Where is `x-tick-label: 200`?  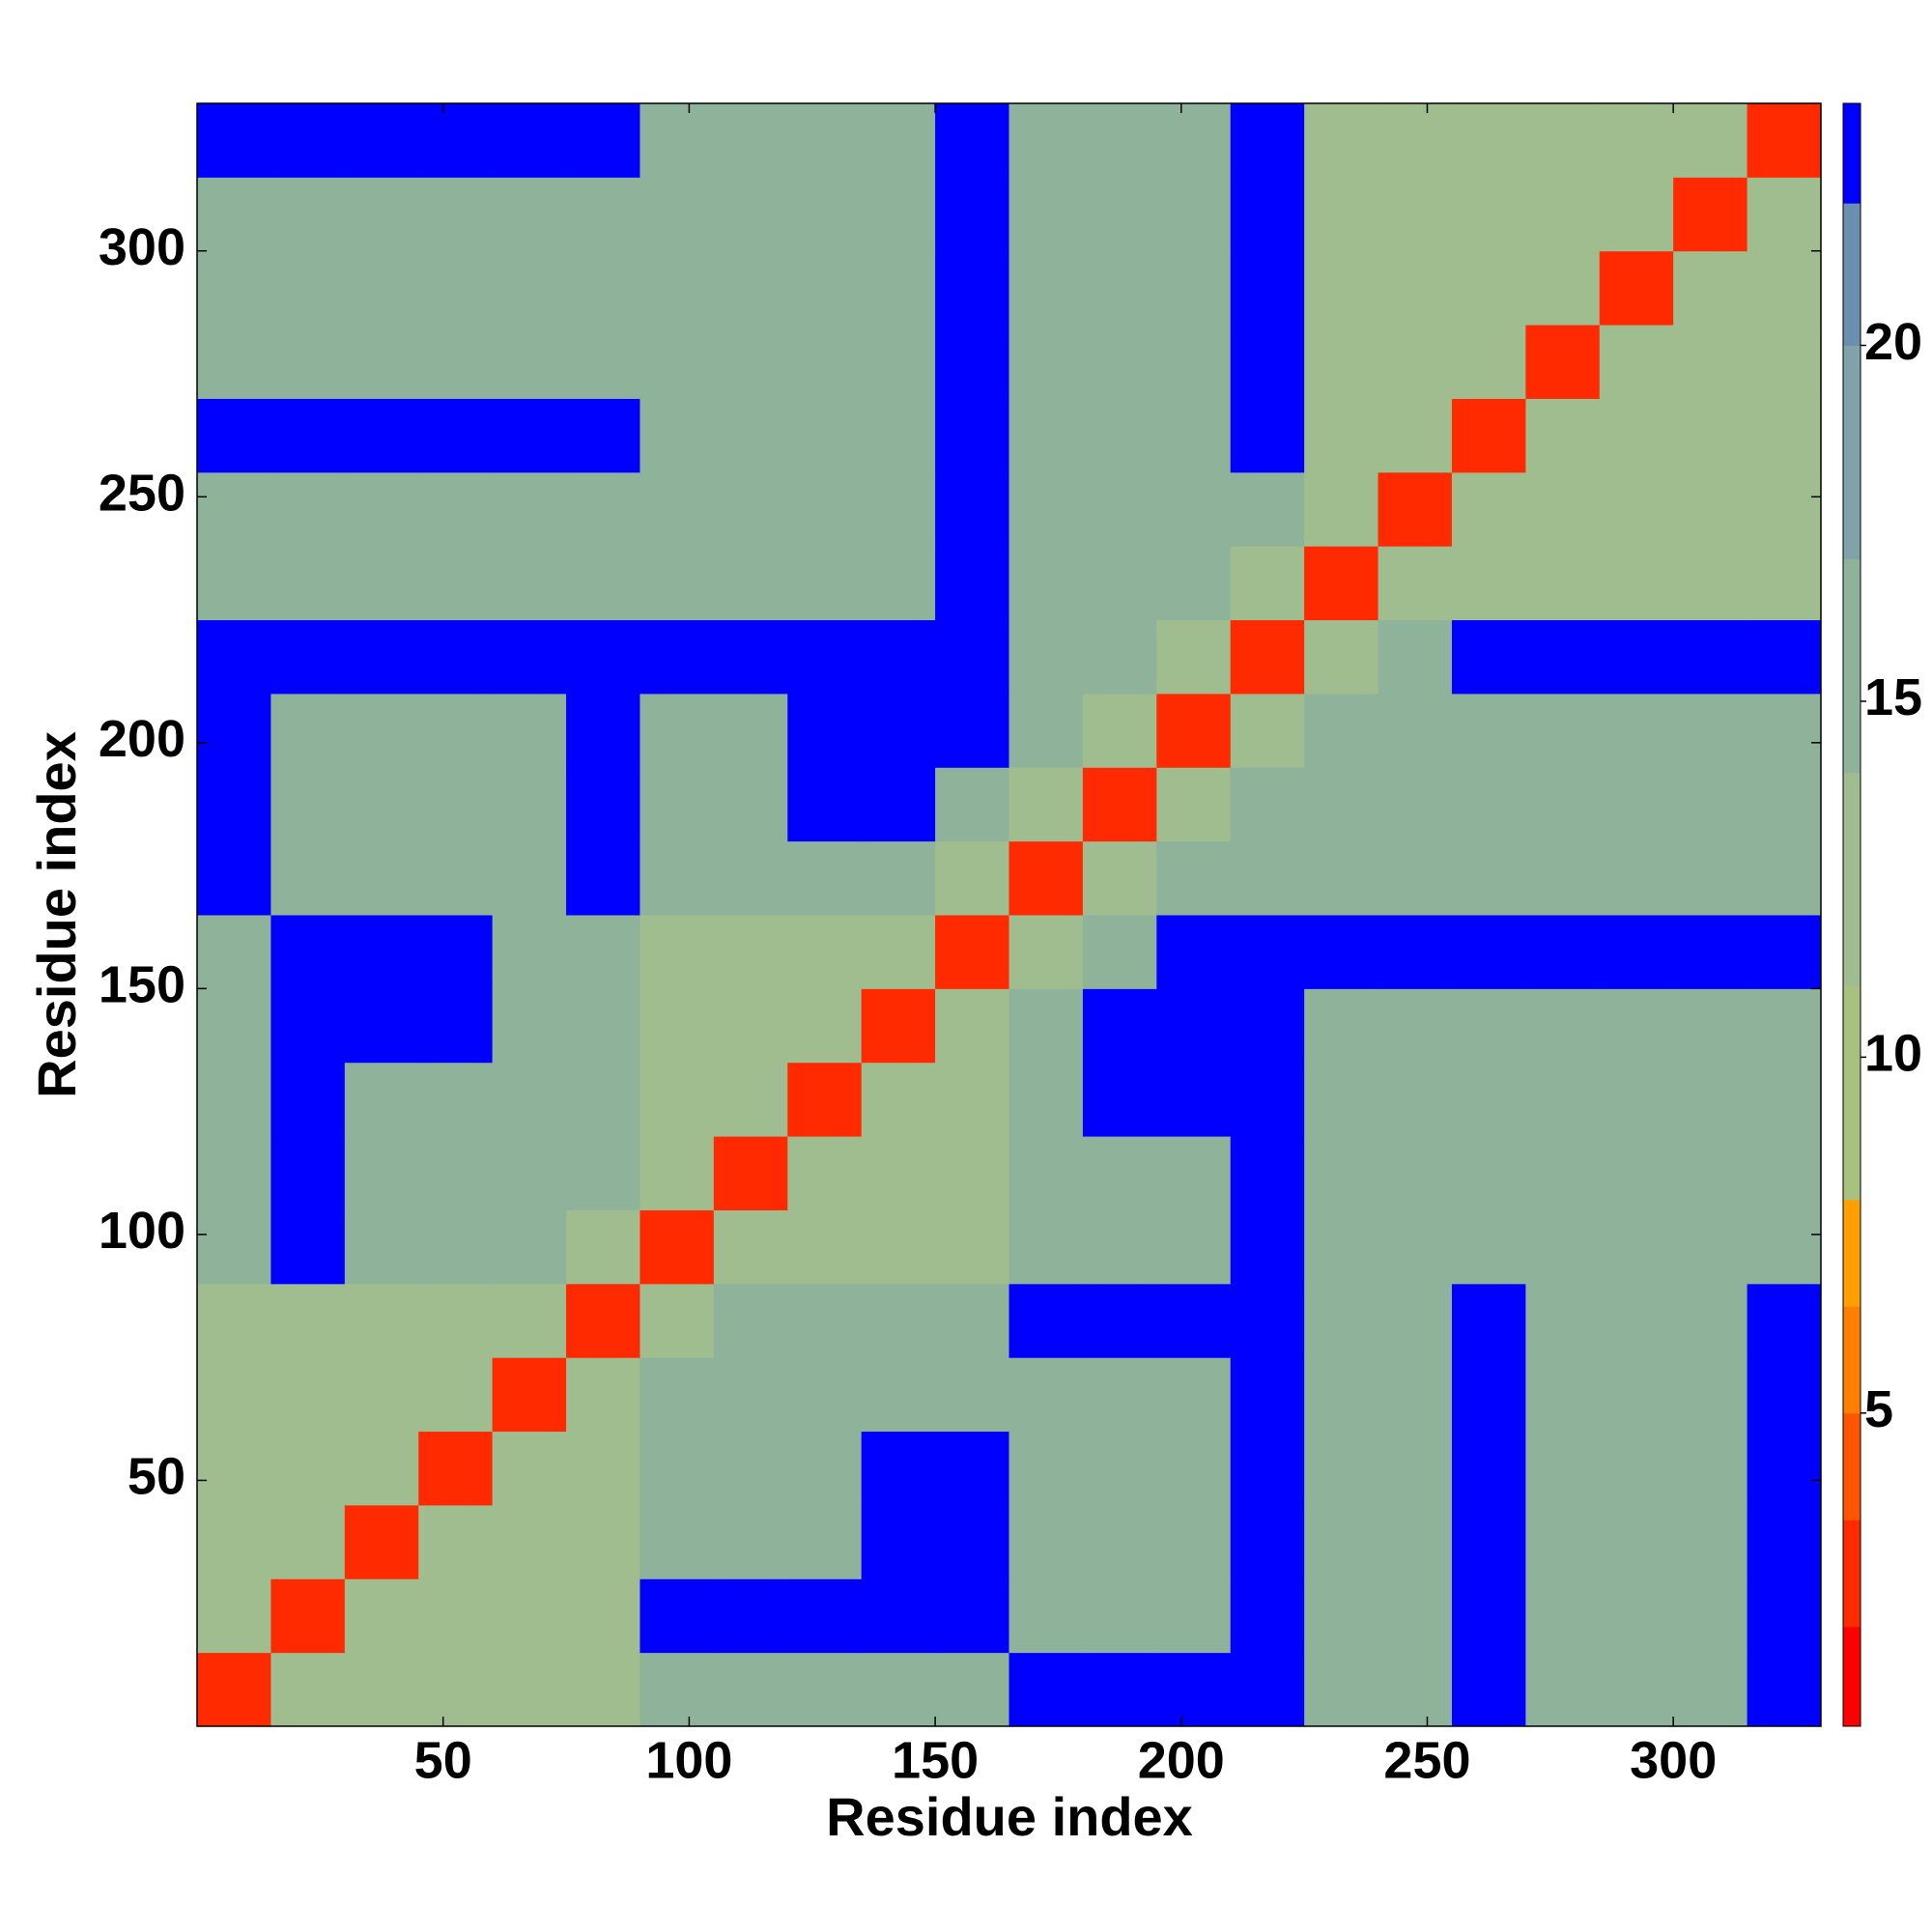 x-tick-label: 200 is located at coordinates (1181, 1760).